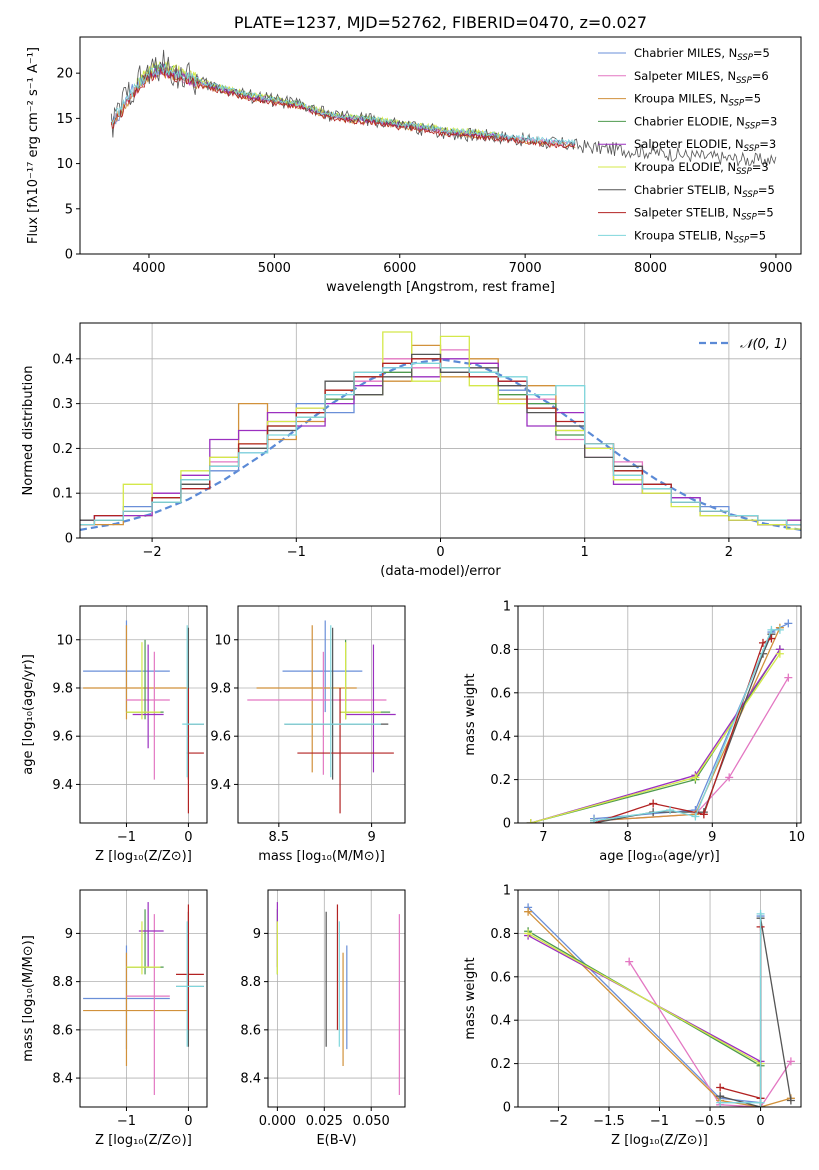  I want to click on y-tick-label: 0.6, so click(500, 693).